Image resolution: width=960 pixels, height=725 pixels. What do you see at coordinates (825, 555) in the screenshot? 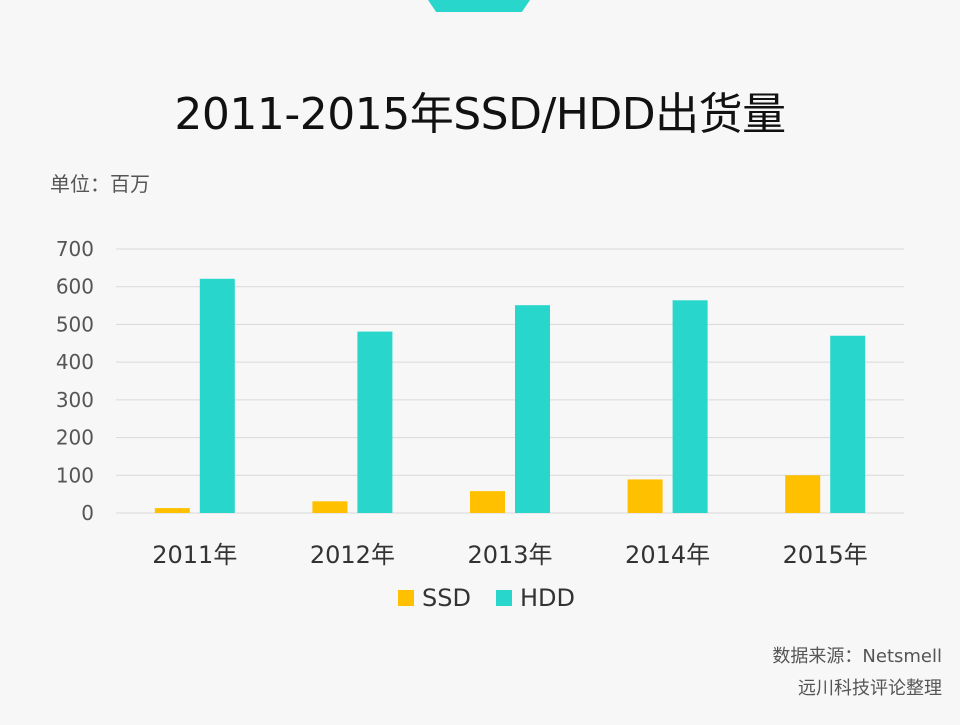
I see `x-tick-label: 2015年` at bounding box center [825, 555].